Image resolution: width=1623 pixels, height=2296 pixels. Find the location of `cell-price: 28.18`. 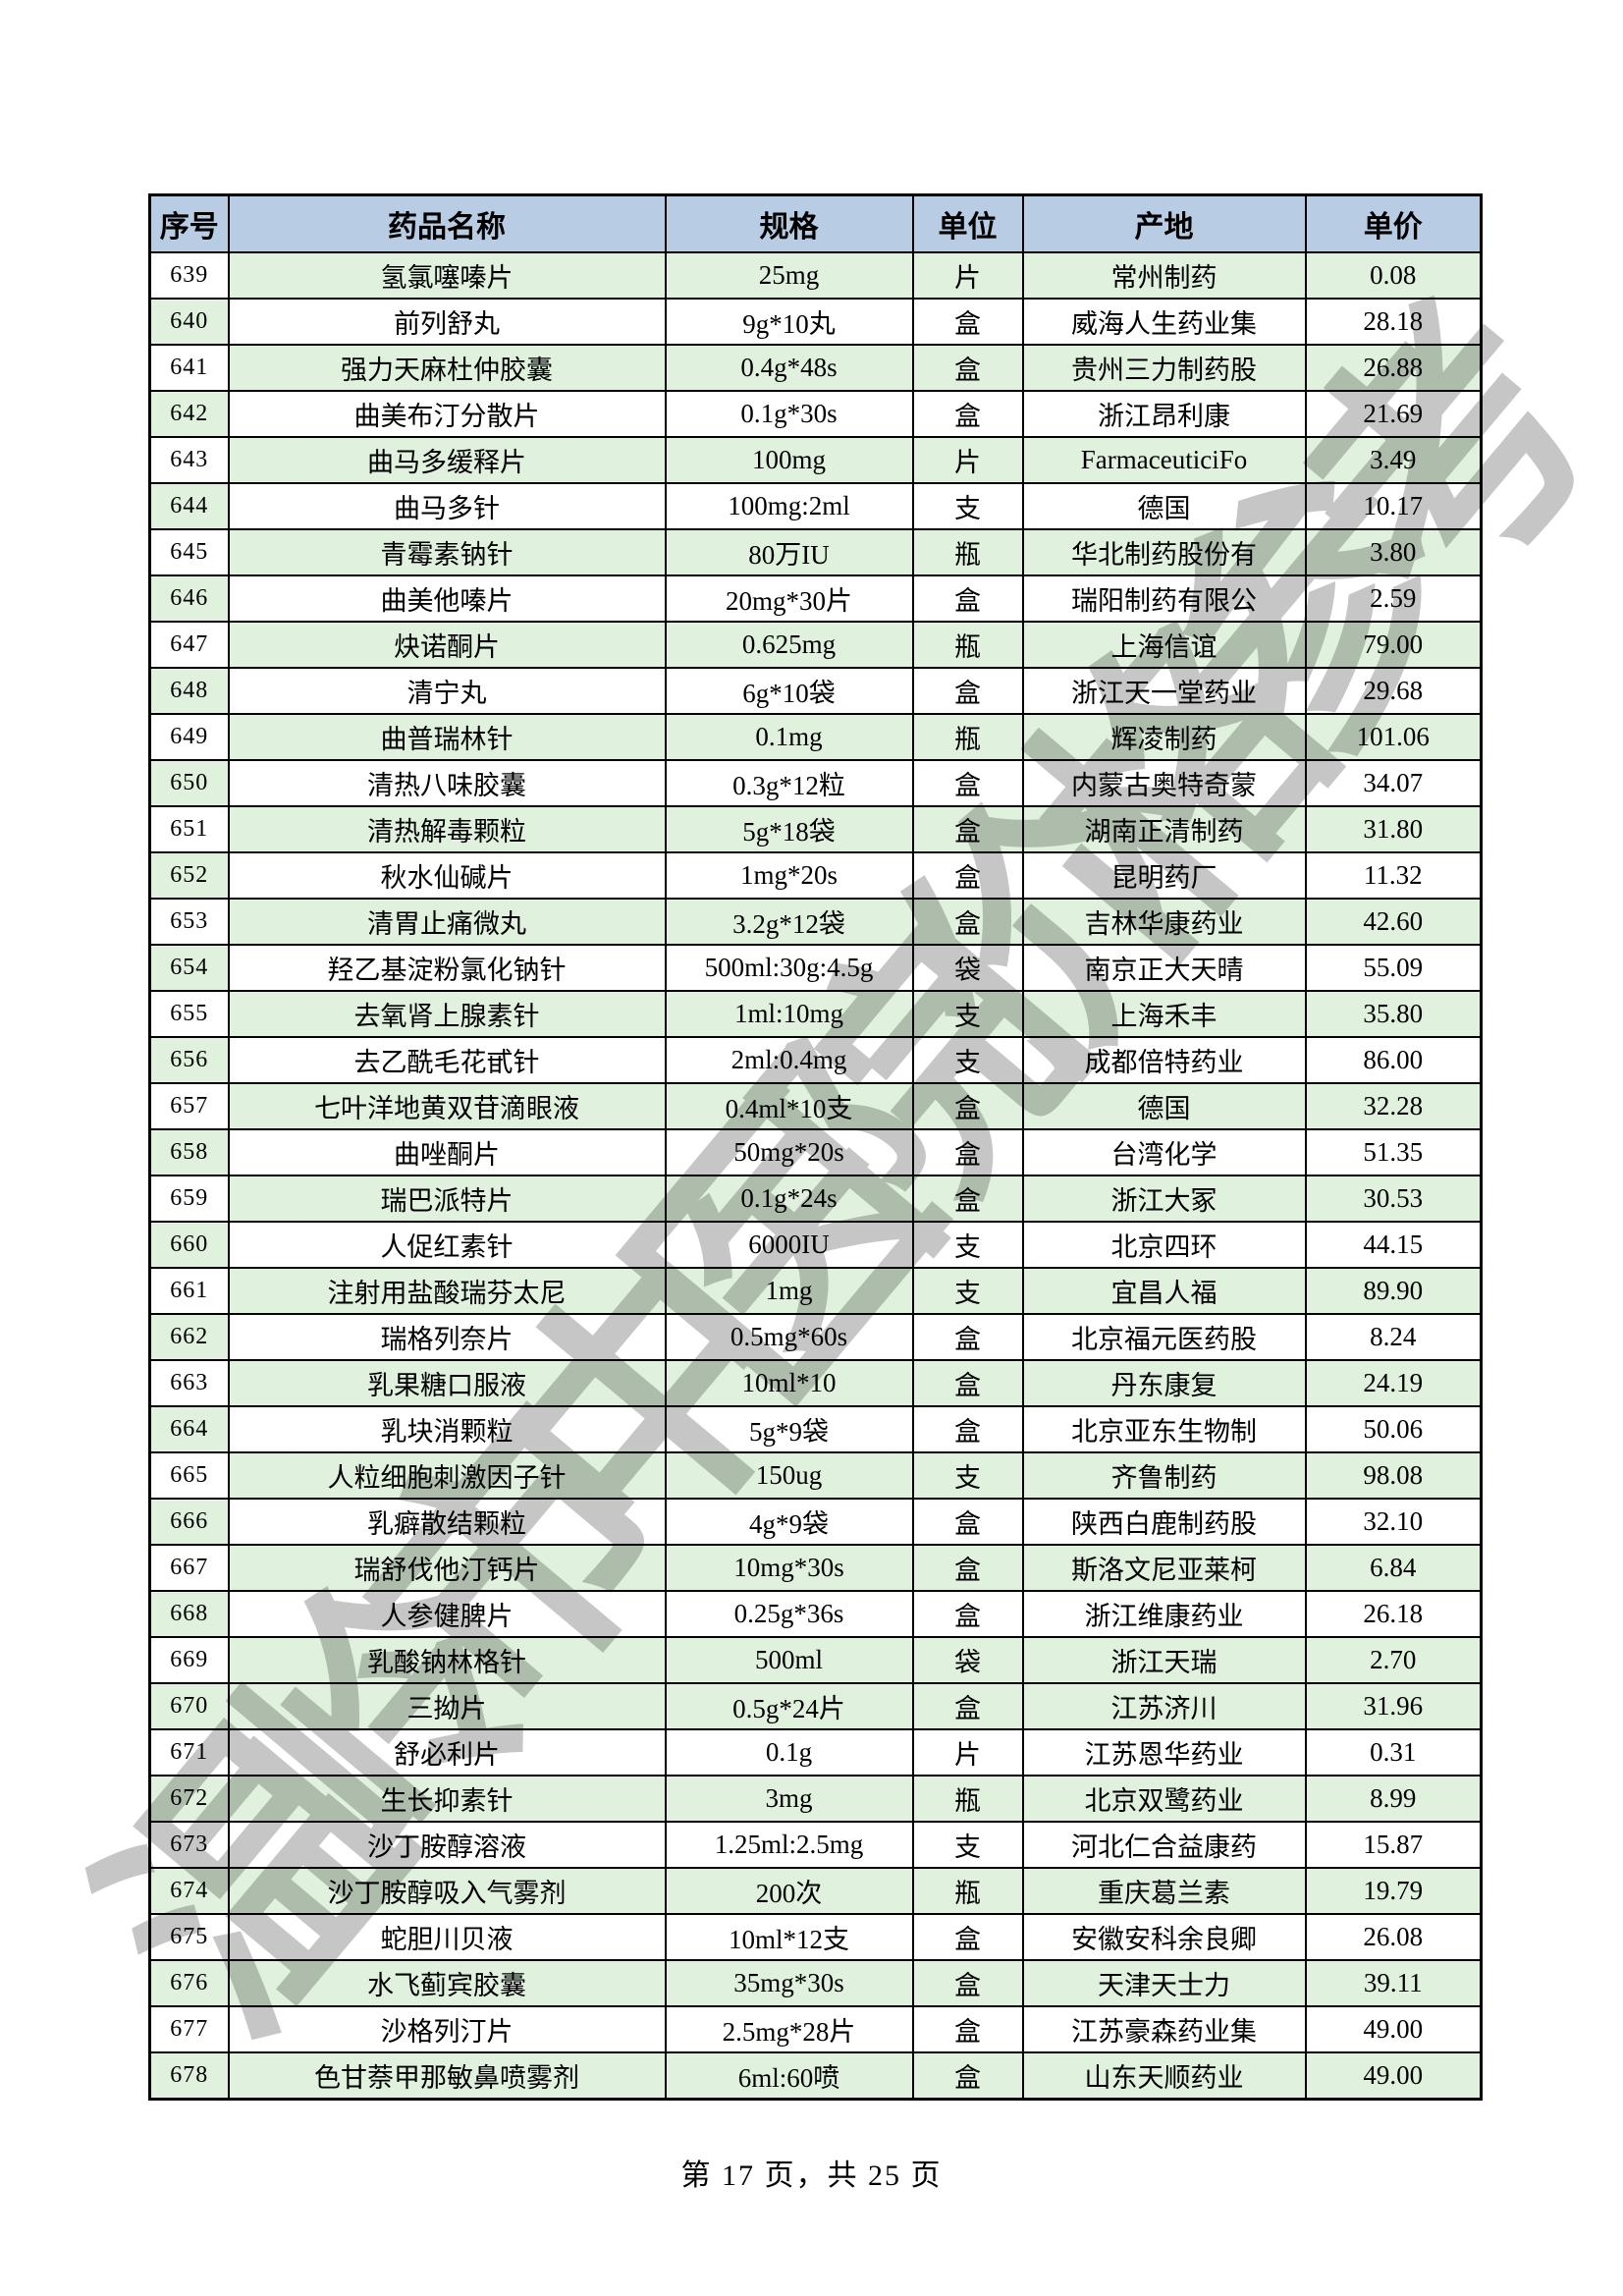

cell-price: 28.18 is located at coordinates (1394, 322).